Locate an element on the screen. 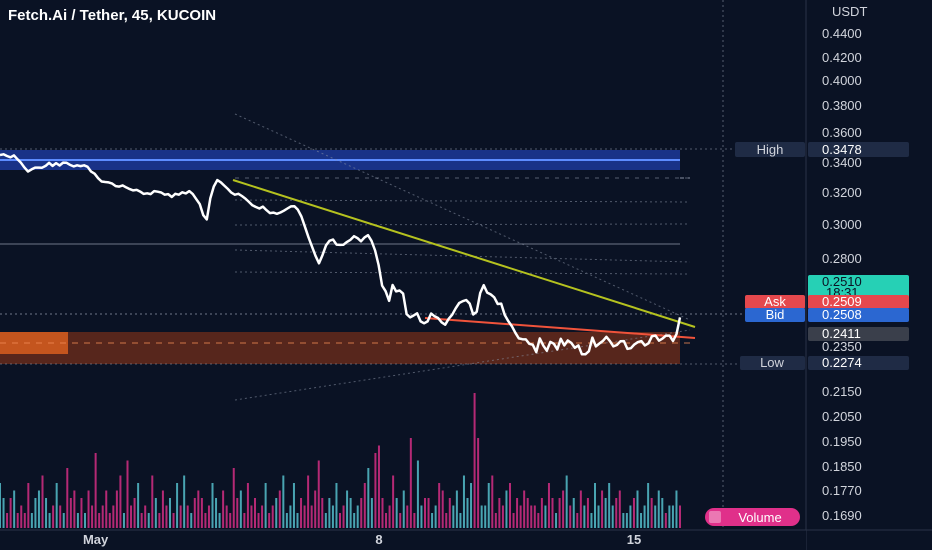 The height and width of the screenshot is (550, 932). y-tick-label: 0.2350 is located at coordinates (842, 346).